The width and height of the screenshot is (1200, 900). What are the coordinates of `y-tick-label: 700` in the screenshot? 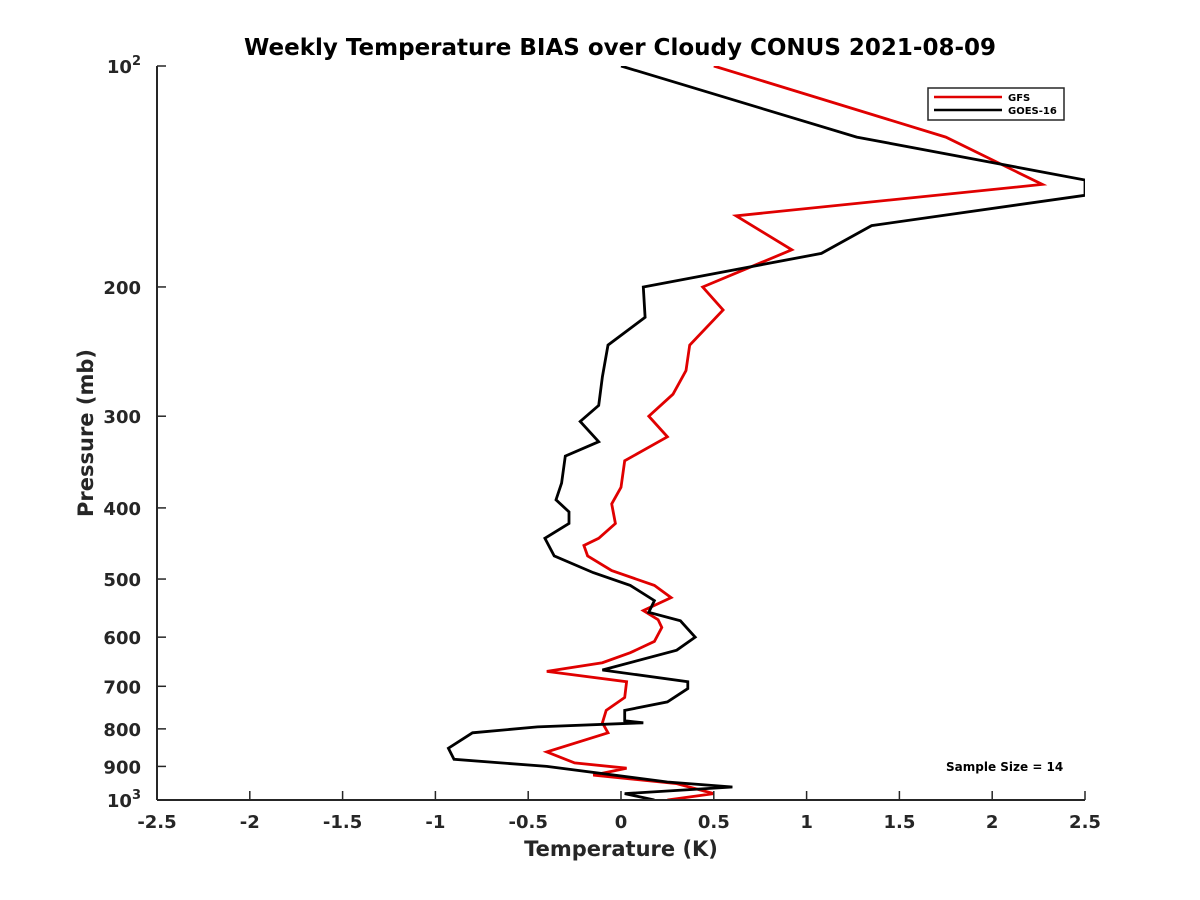 It's located at (122, 687).